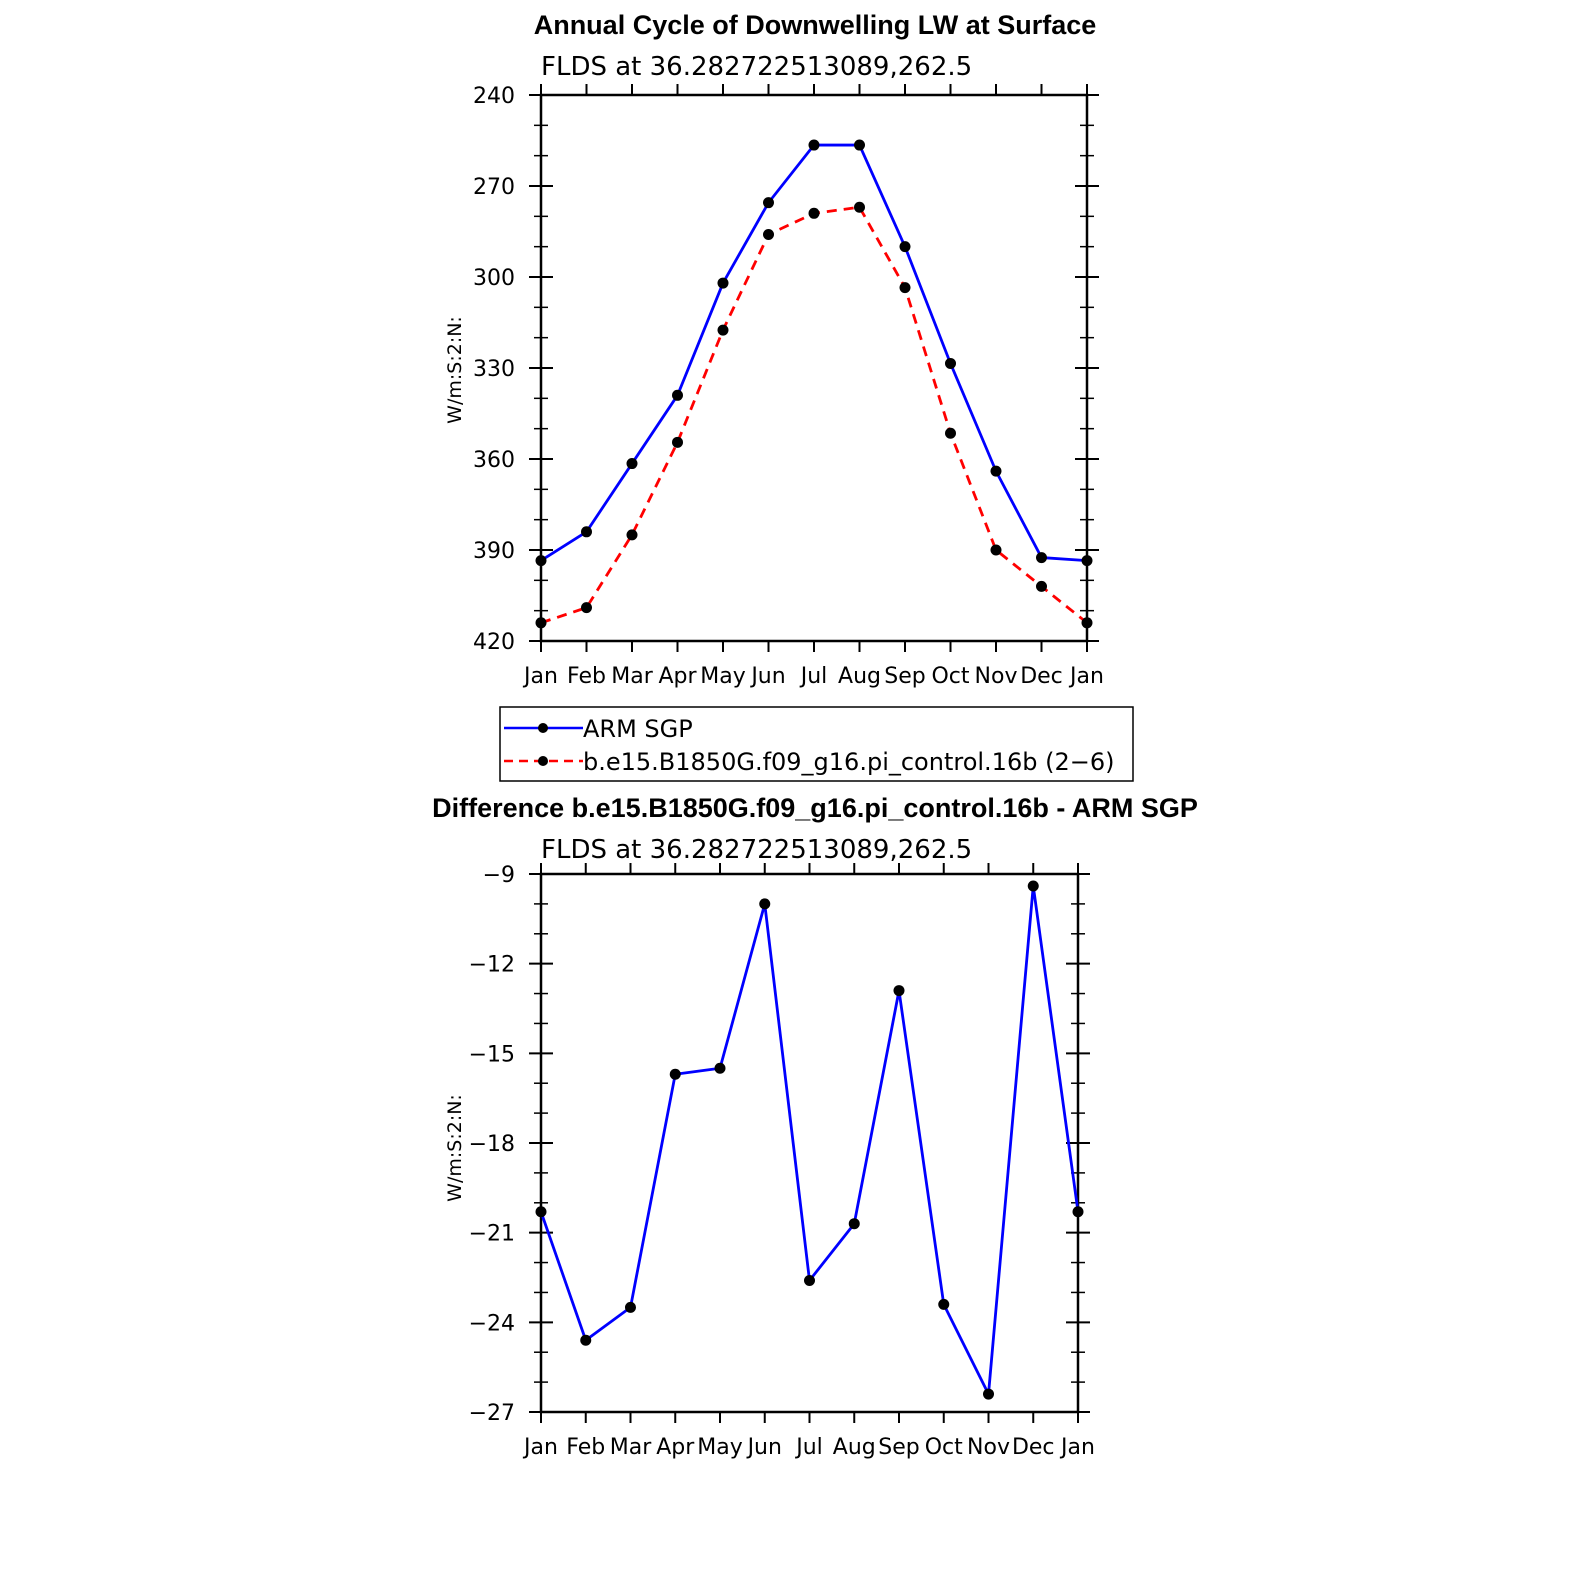  What do you see at coordinates (494, 642) in the screenshot?
I see `y-tick-label: 420` at bounding box center [494, 642].